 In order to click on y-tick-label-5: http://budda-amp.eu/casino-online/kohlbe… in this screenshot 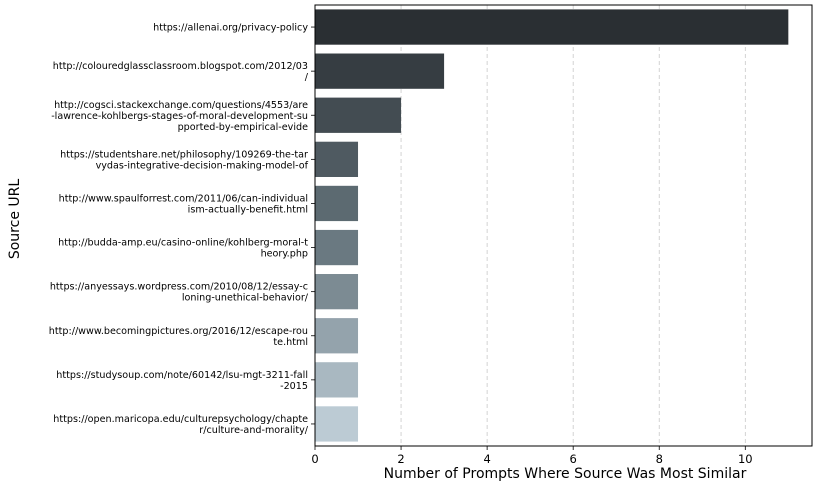, I will do `click(183, 249)`.